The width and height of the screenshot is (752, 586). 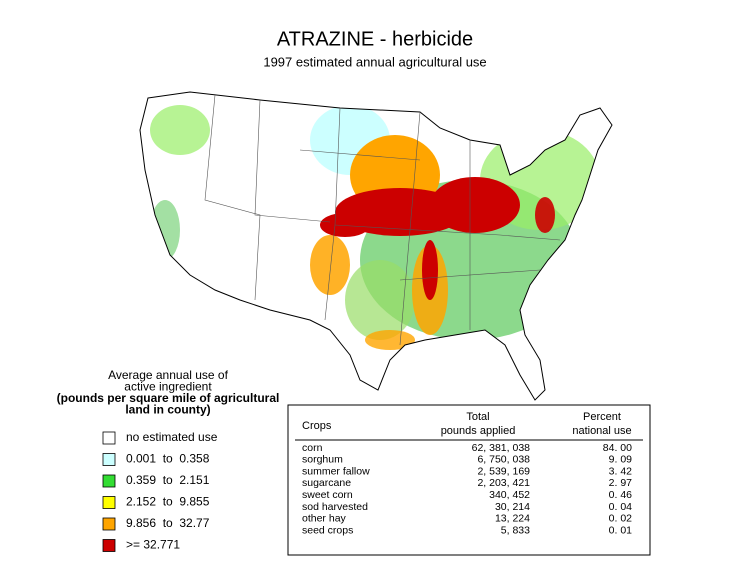 I want to click on legend-label: 2.152 to 9.855, so click(x=168, y=502).